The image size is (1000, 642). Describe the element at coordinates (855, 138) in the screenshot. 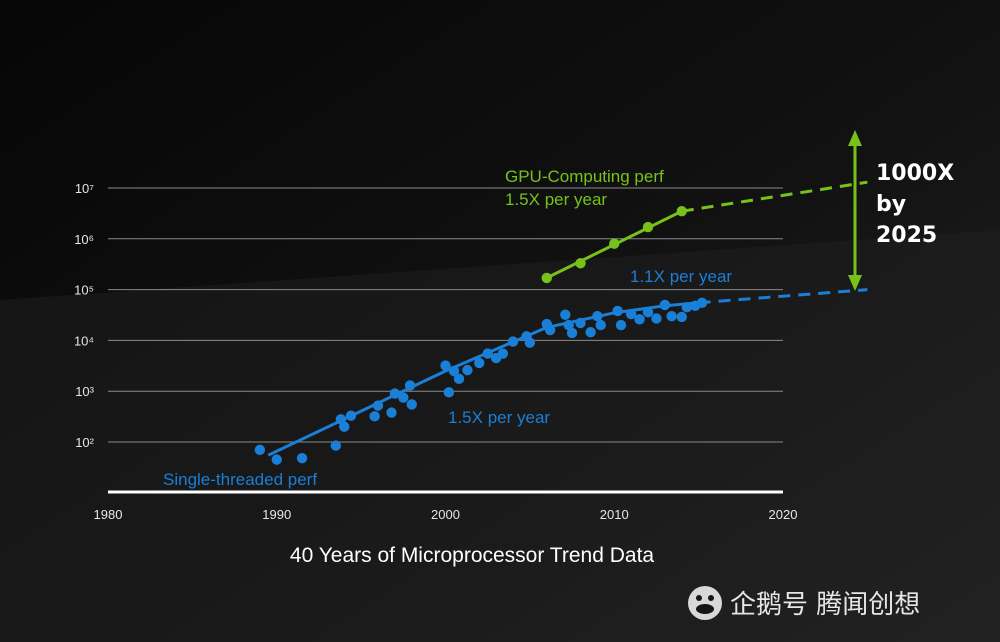

I see `gap-arrow-head-top` at that location.